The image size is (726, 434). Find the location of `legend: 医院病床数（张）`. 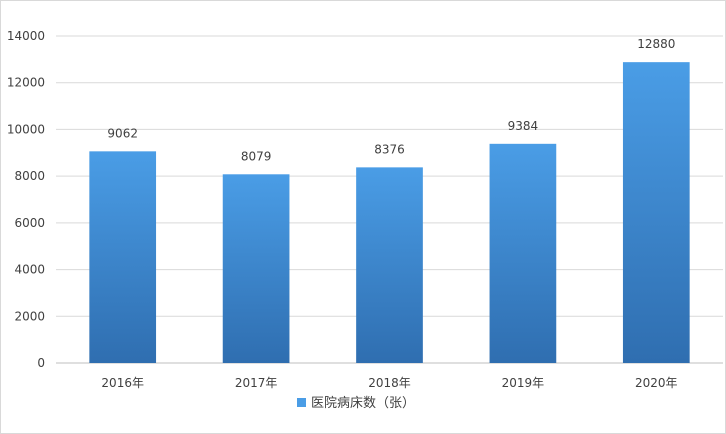

legend: 医院病床数（张） is located at coordinates (356, 403).